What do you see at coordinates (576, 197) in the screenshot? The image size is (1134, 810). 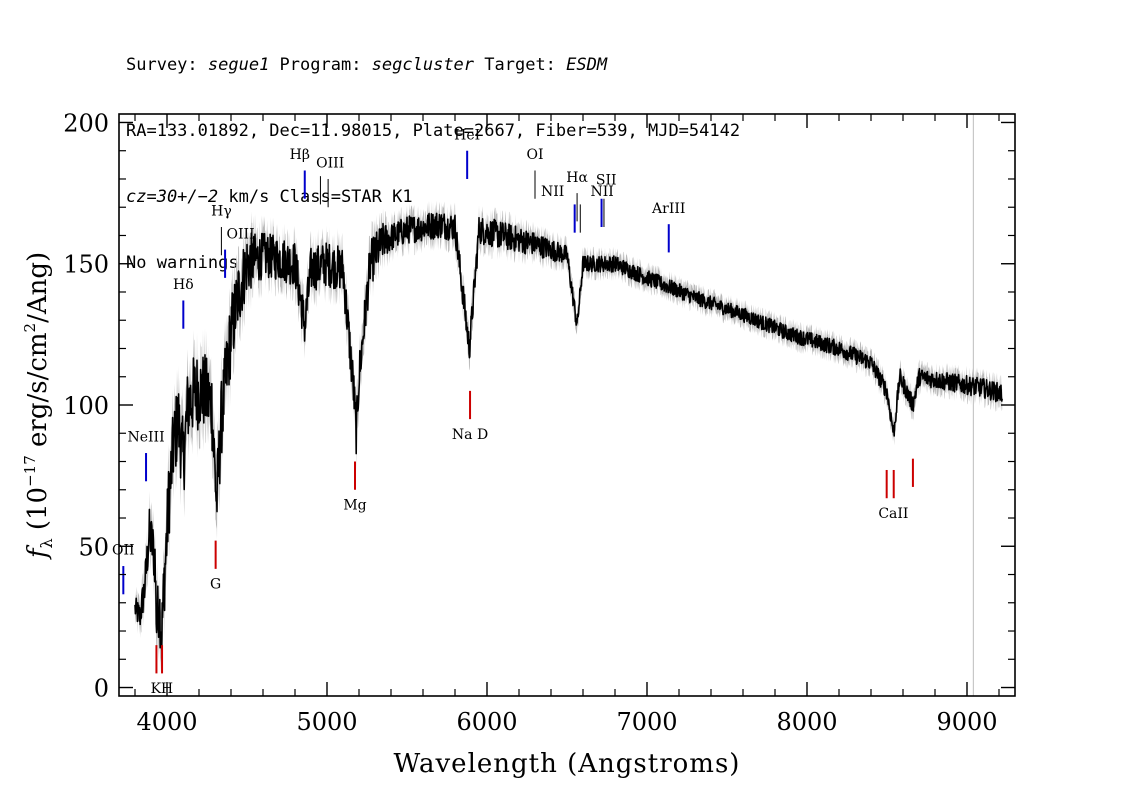 I see `header-line-redshift: cz=30+/−2 km/s Class=STAR K1` at bounding box center [576, 197].